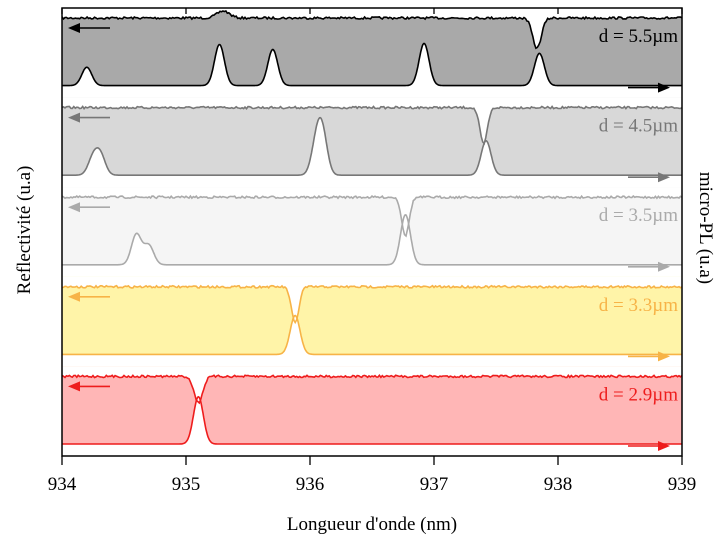  Describe the element at coordinates (638, 36) in the screenshot. I see `panel-label: d = 5.5µm` at that location.